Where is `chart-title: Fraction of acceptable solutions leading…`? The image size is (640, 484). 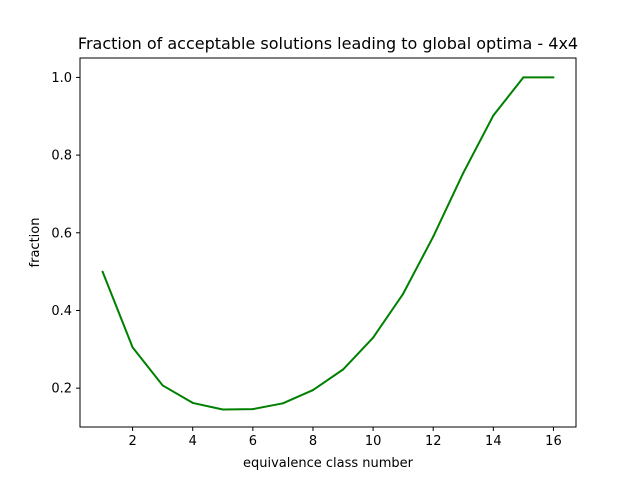
chart-title: Fraction of acceptable solutions leading… is located at coordinates (328, 43).